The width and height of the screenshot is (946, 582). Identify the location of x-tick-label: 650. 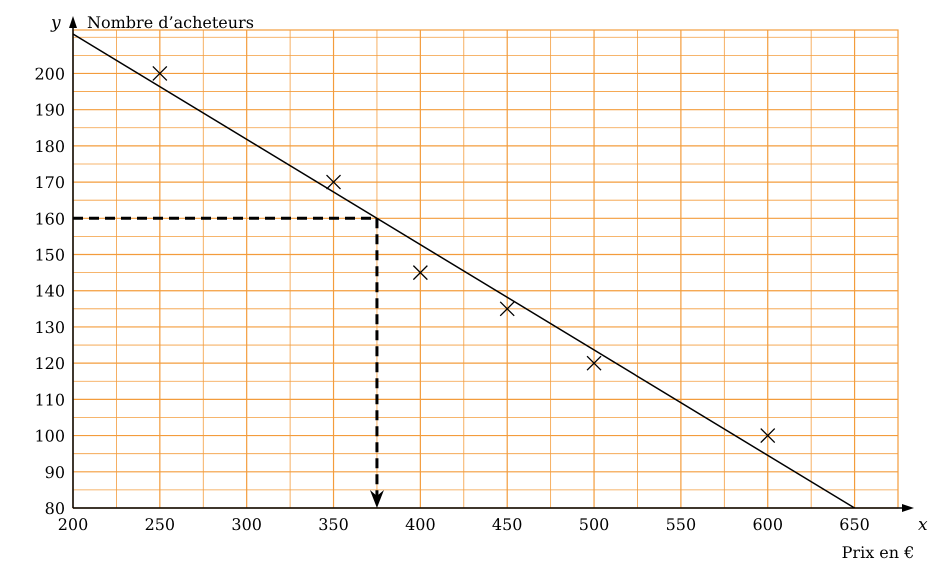
(854, 524).